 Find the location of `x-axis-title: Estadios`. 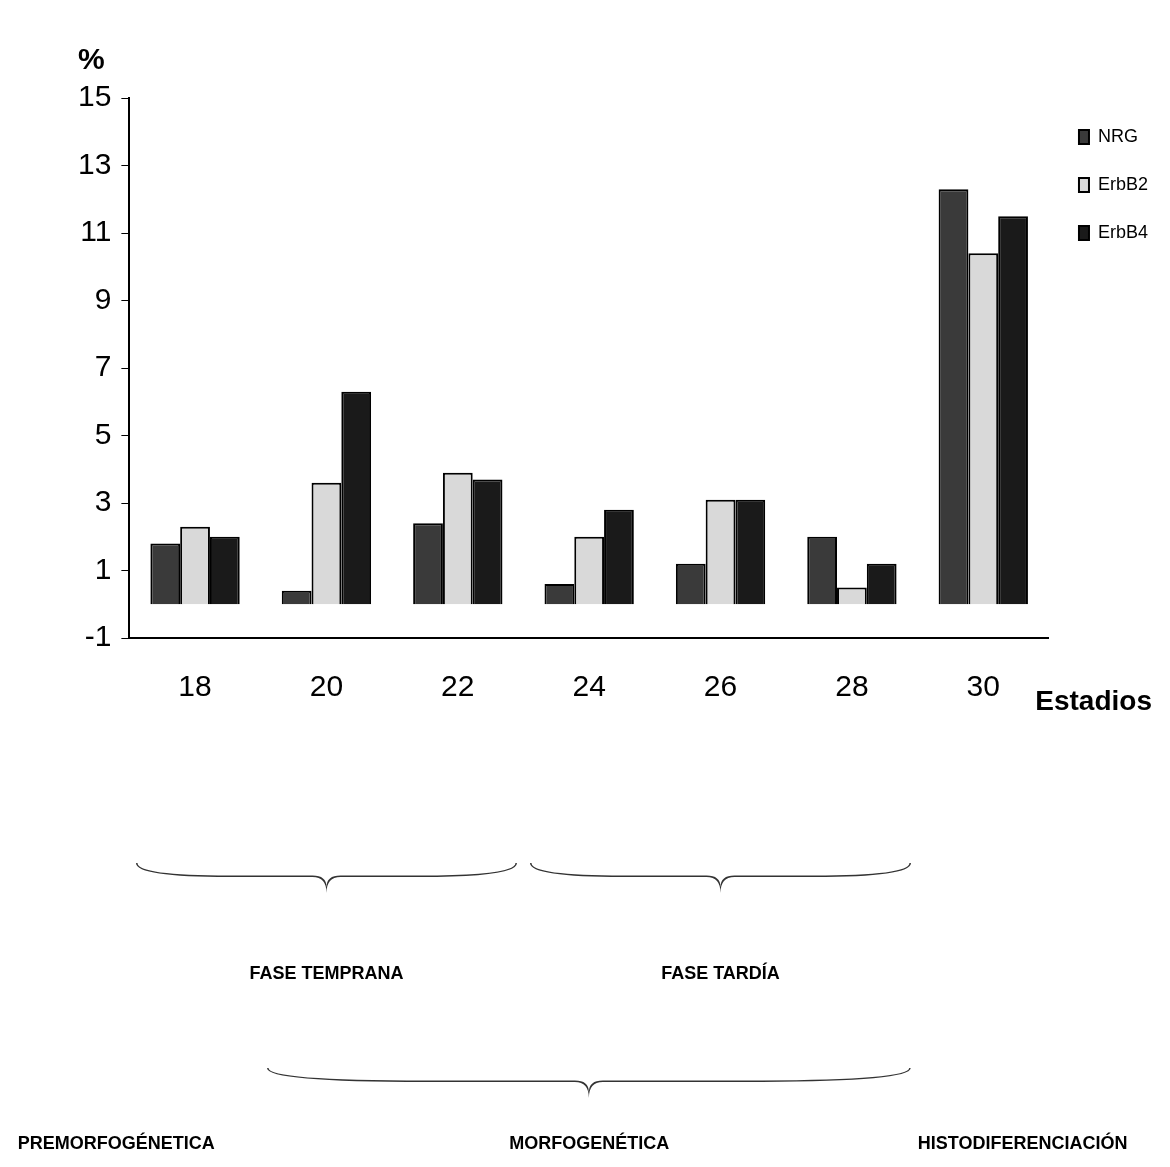

x-axis-title: Estadios is located at coordinates (1093, 700).